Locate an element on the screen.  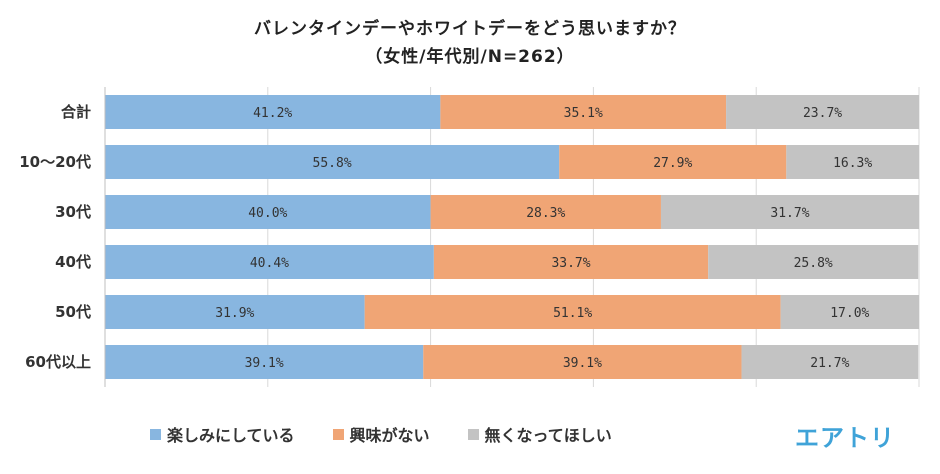
data-label: 25.8% is located at coordinates (813, 263).